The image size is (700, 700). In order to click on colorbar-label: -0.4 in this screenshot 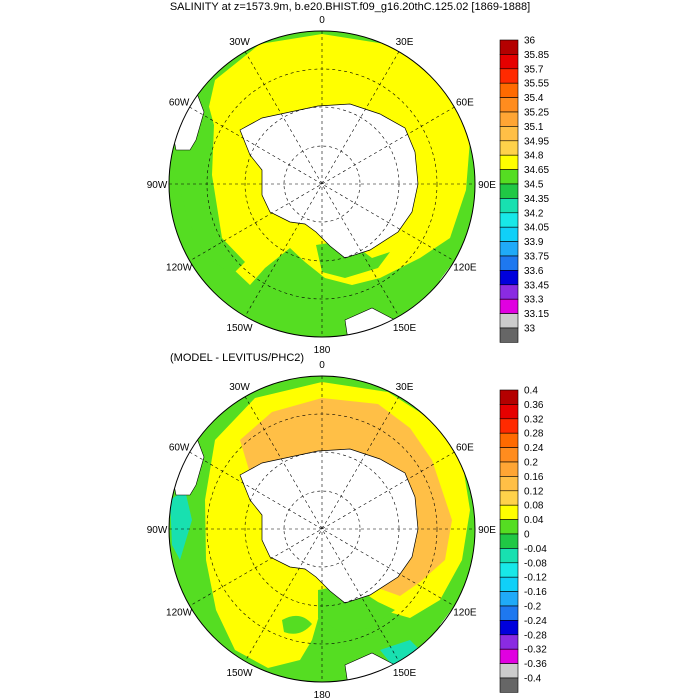, I will do `click(533, 679)`.